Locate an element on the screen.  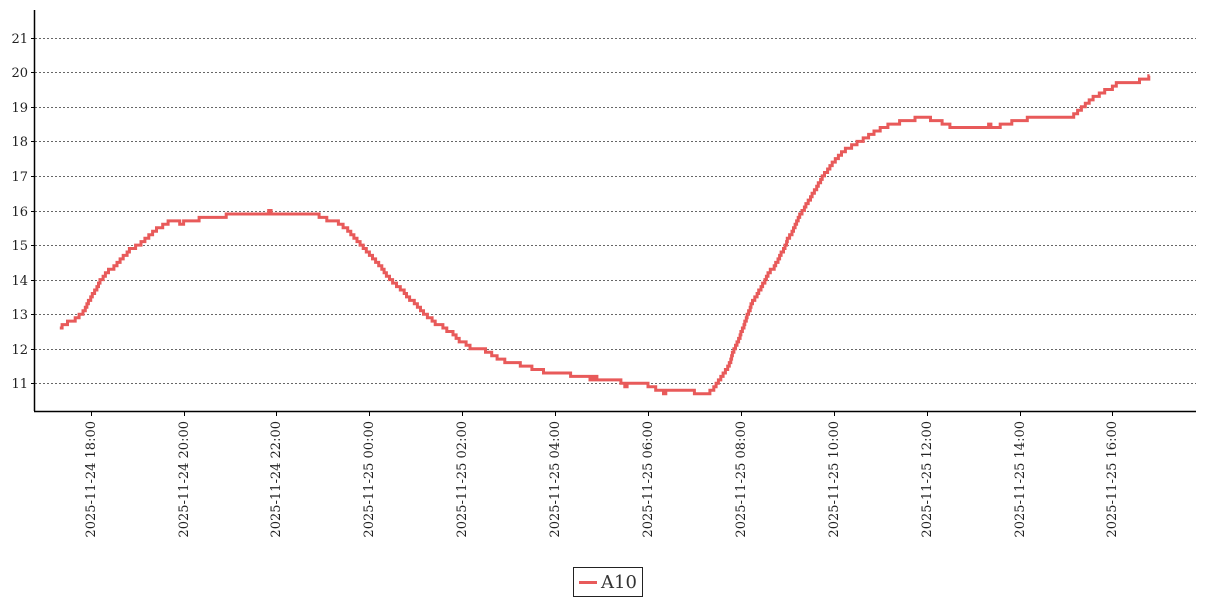
x-tick-label: 2025-11-25 12:00 is located at coordinates (927, 479).